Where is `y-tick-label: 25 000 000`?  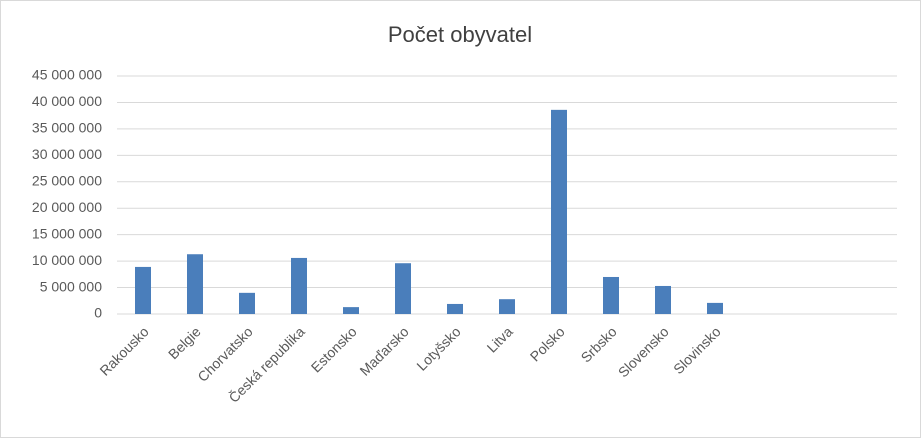 y-tick-label: 25 000 000 is located at coordinates (67, 180).